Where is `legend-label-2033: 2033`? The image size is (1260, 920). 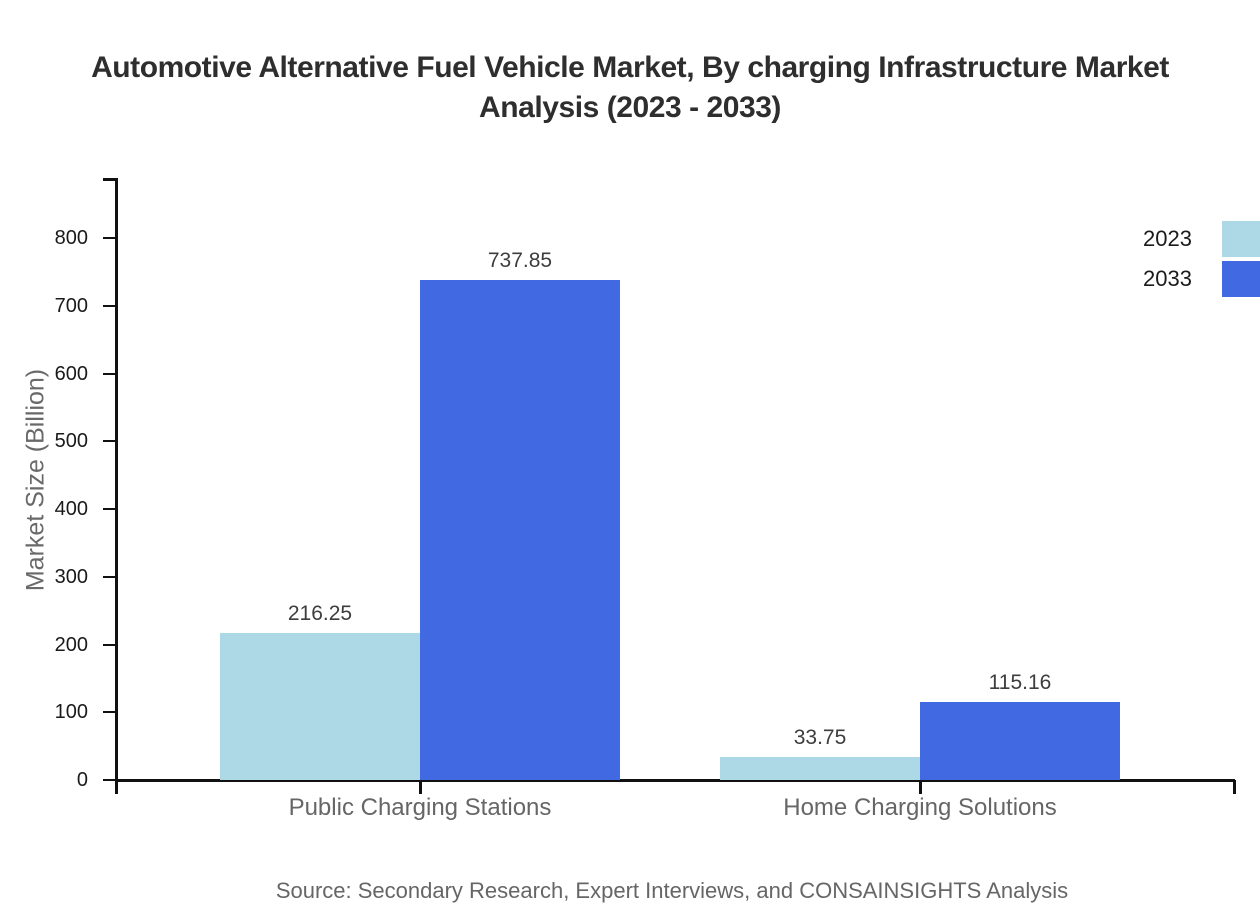 legend-label-2033: 2033 is located at coordinates (1167, 278).